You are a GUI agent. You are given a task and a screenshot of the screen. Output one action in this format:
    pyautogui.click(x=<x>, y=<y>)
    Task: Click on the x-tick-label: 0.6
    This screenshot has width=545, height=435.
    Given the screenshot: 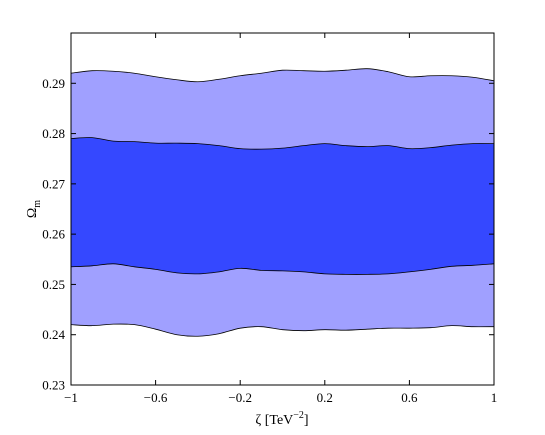 What is the action you would take?
    pyautogui.click(x=409, y=397)
    